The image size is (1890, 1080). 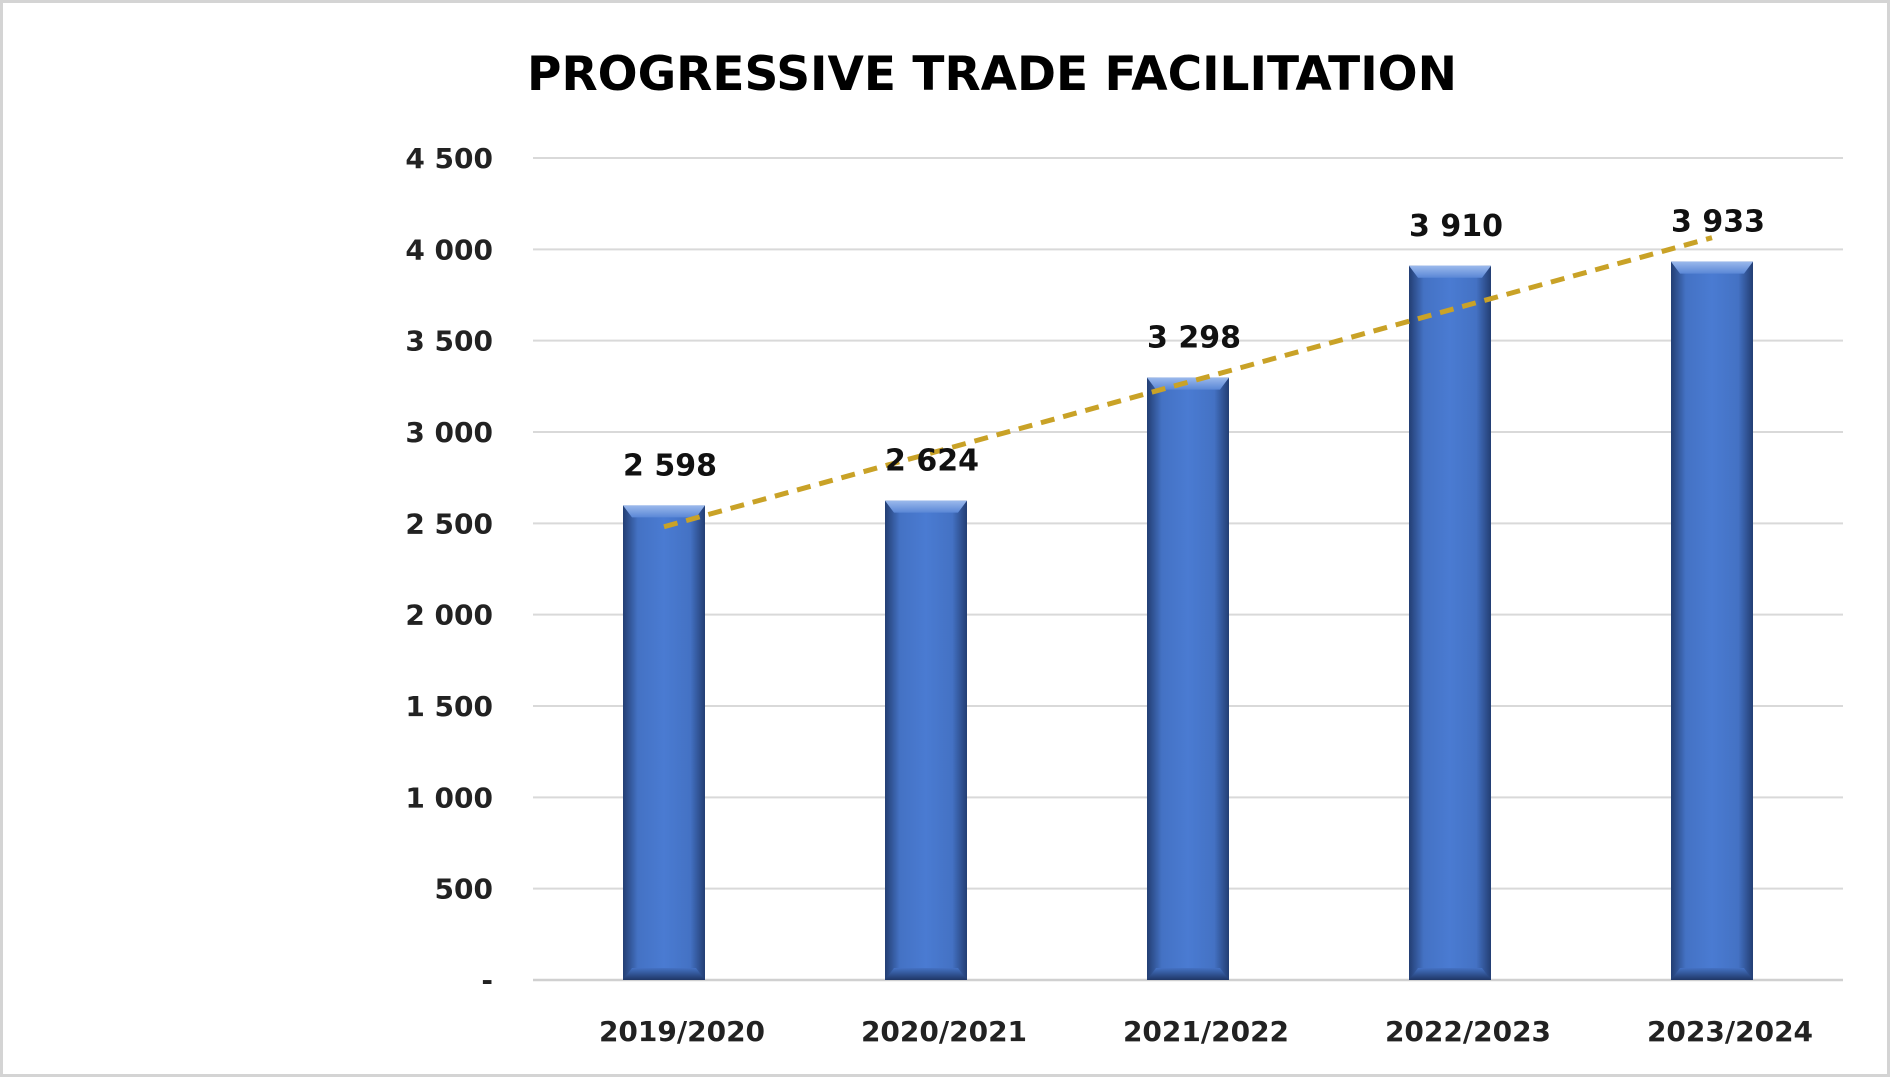 I want to click on data-label: 2 624, so click(x=932, y=461).